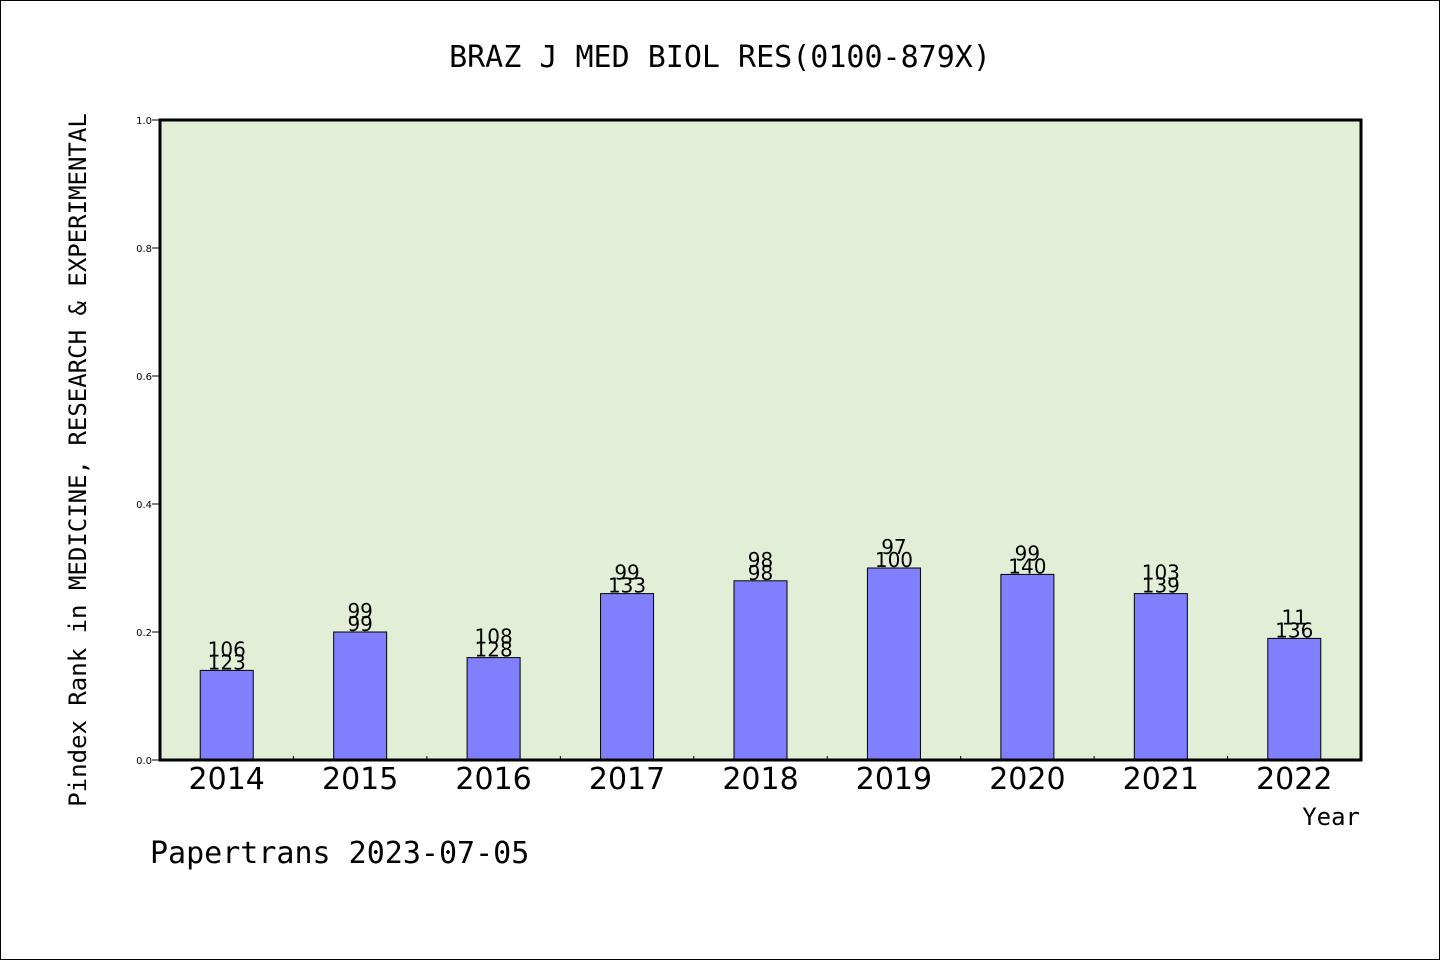  What do you see at coordinates (1294, 779) in the screenshot?
I see `x-tick-label: 2022` at bounding box center [1294, 779].